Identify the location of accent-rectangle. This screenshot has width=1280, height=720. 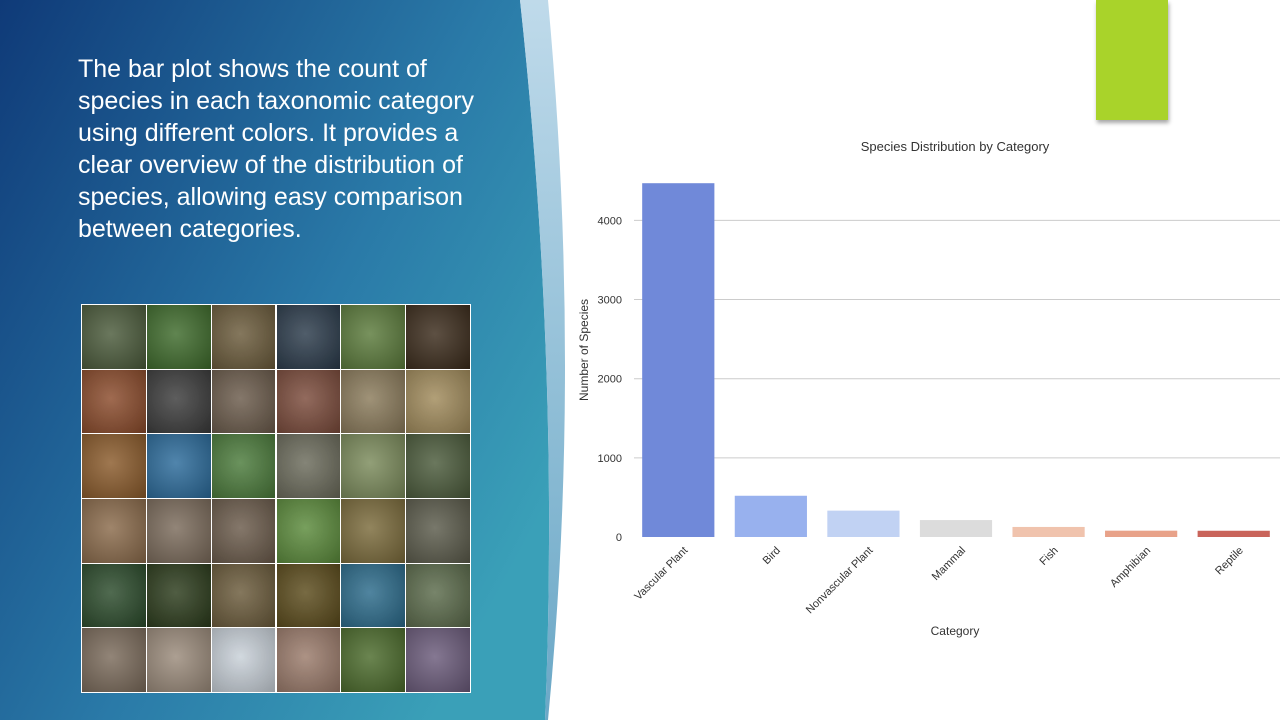
(1132, 60).